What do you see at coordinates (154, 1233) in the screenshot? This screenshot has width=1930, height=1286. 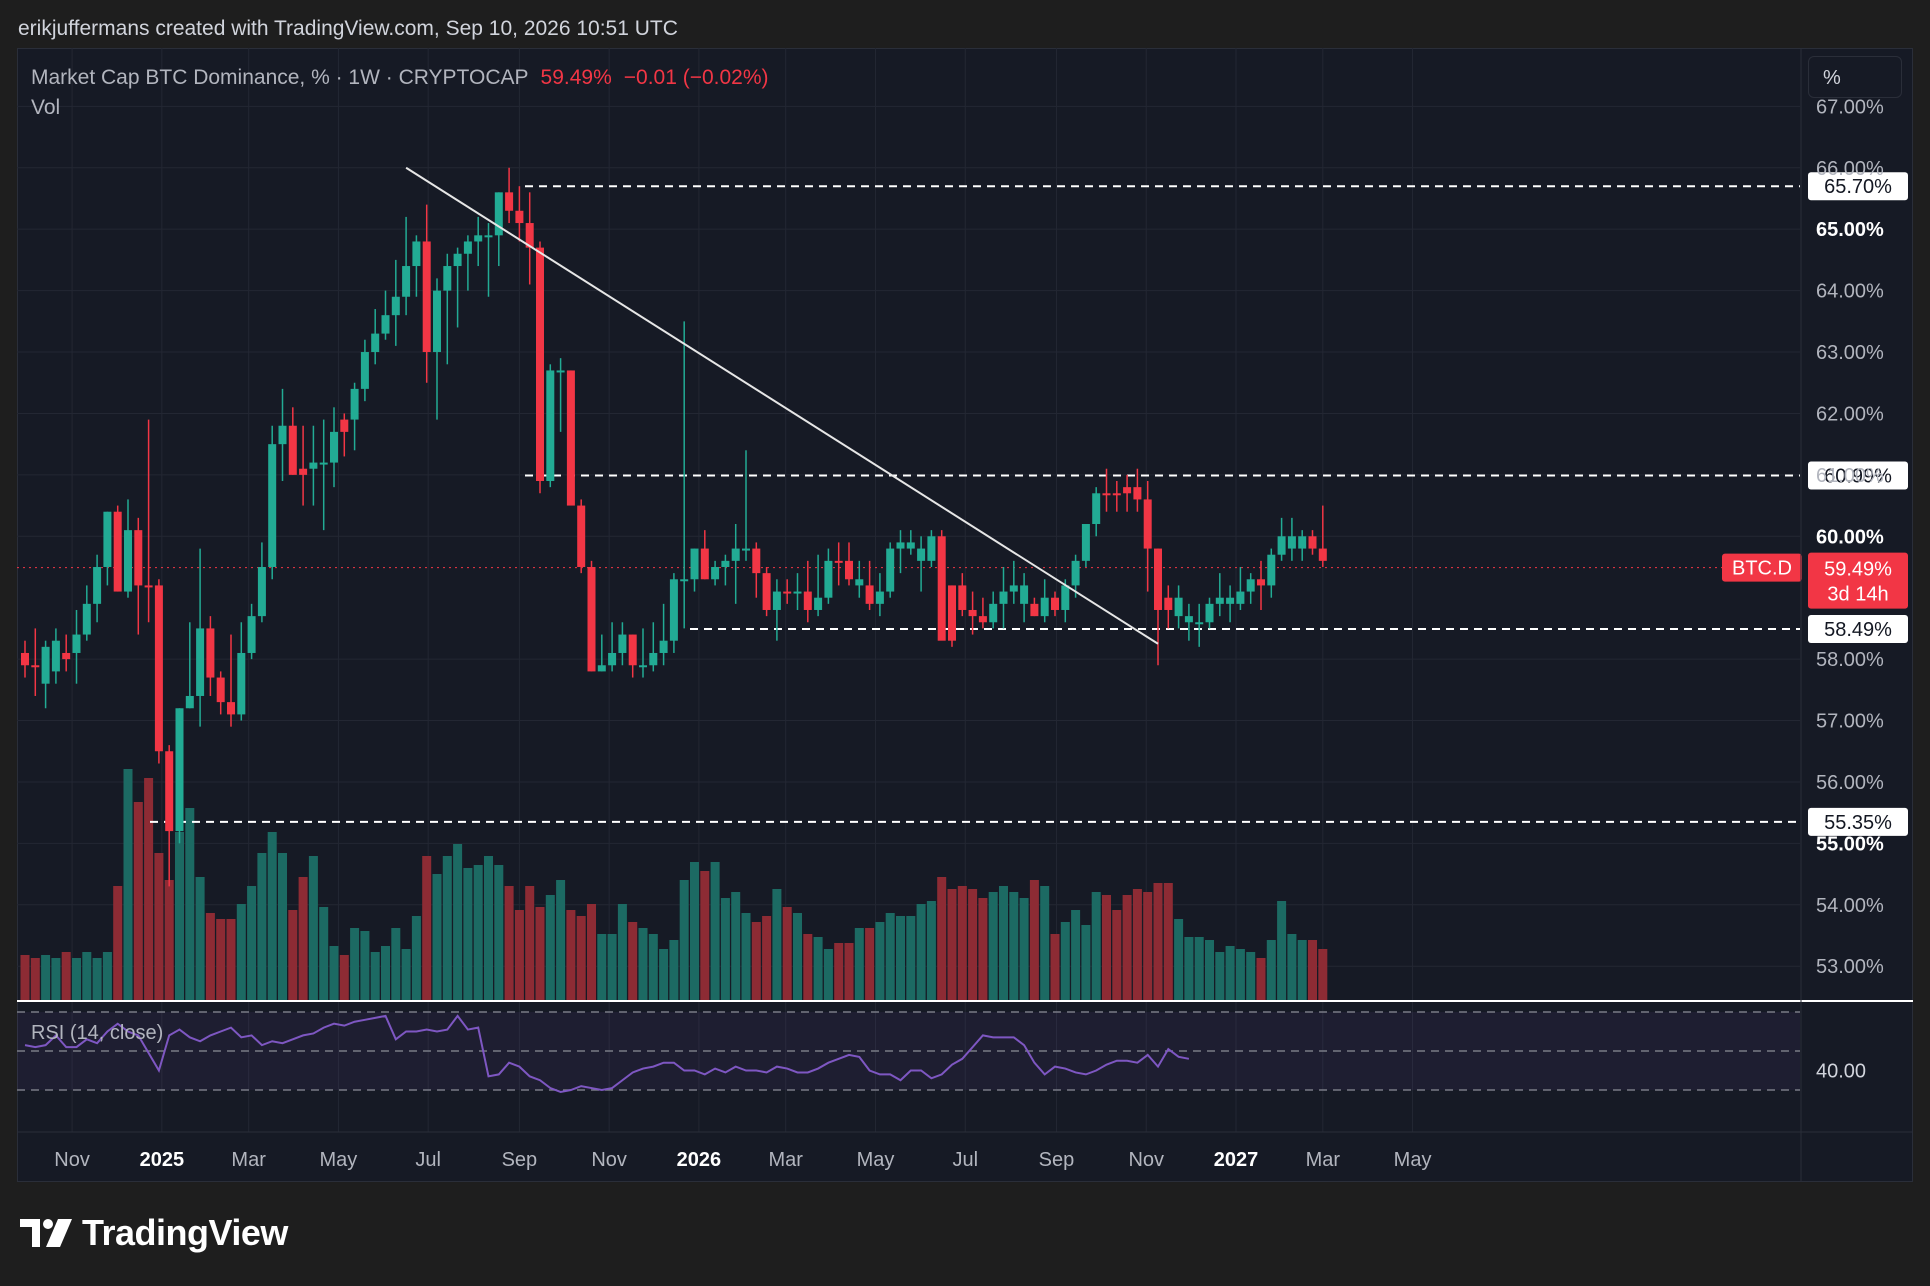 I see `tradingview-logo: TradingView` at bounding box center [154, 1233].